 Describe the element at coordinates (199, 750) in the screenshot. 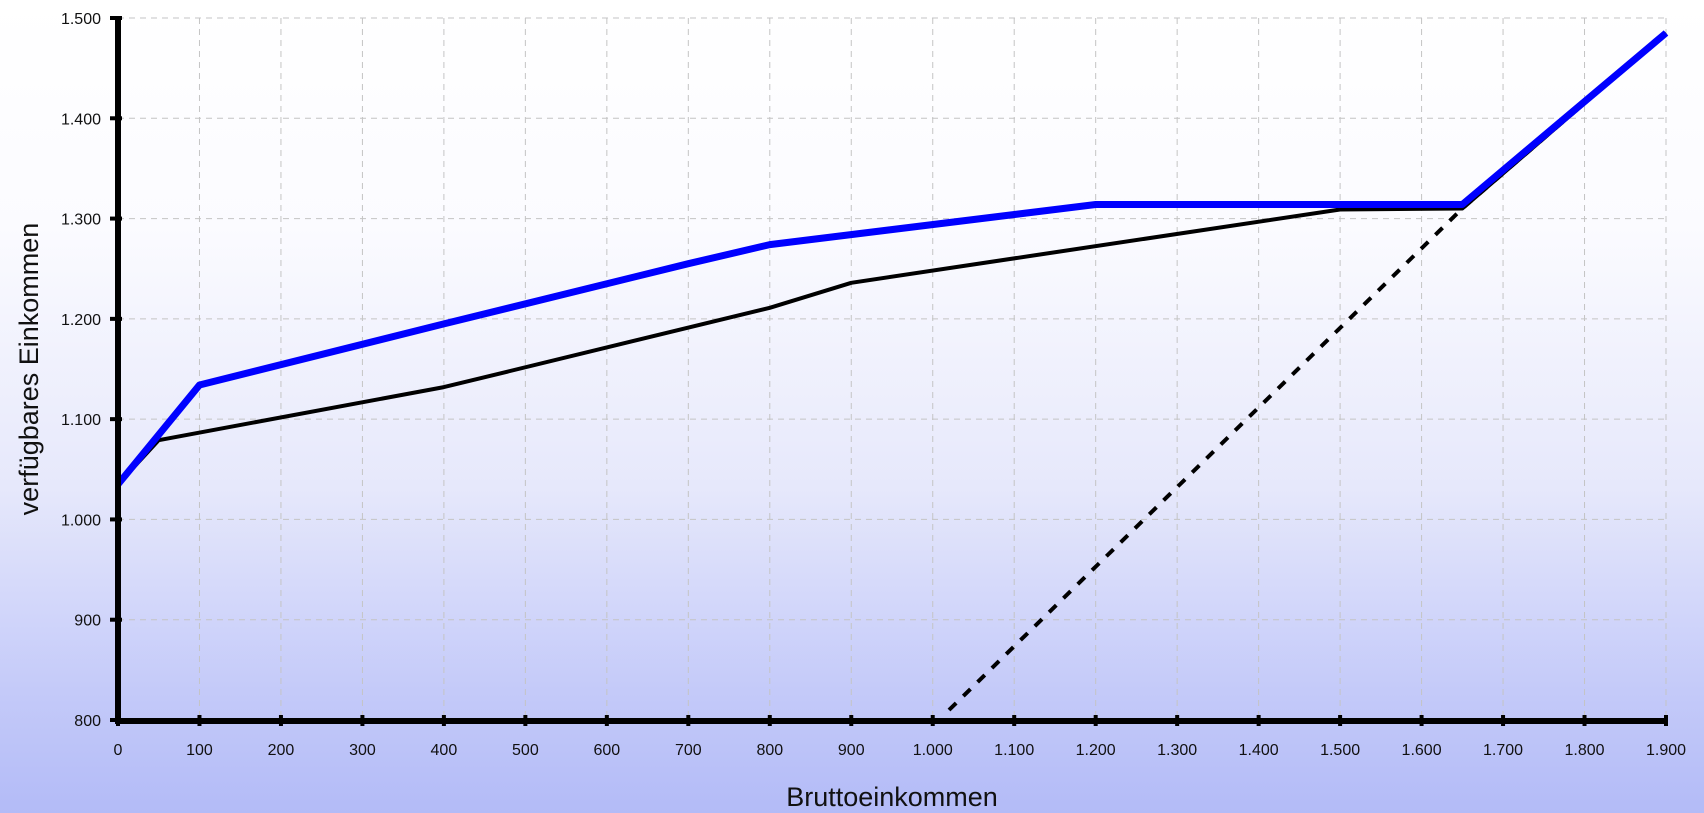

I see `x-tick-label: 100` at that location.